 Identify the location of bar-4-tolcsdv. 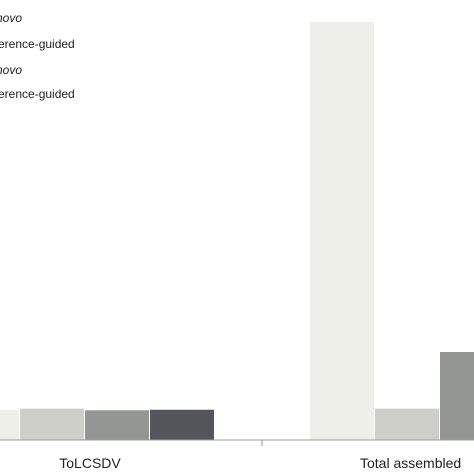
(182, 424).